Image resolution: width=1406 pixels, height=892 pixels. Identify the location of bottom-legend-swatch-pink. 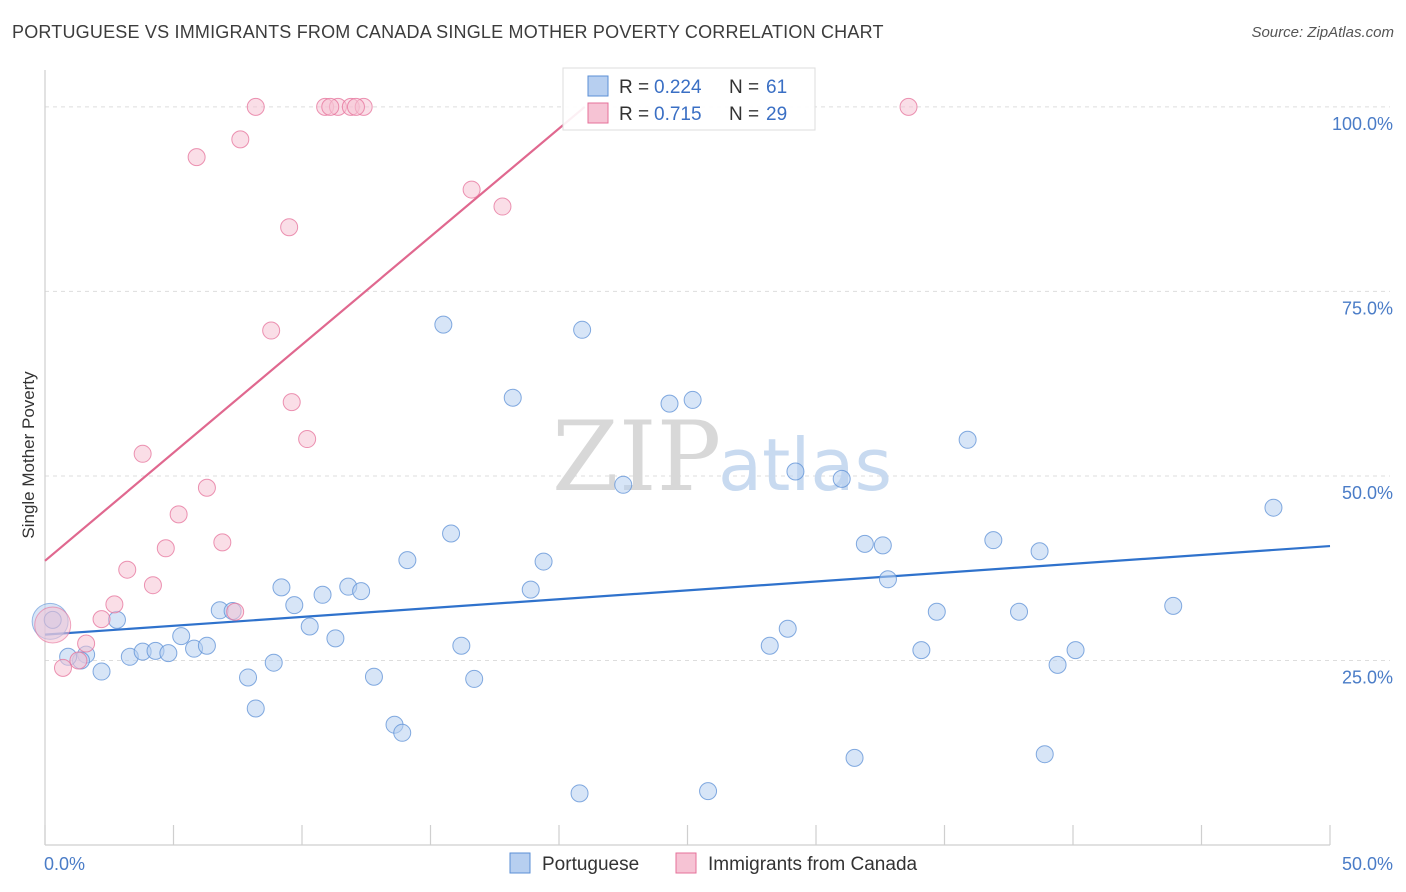
(686, 863).